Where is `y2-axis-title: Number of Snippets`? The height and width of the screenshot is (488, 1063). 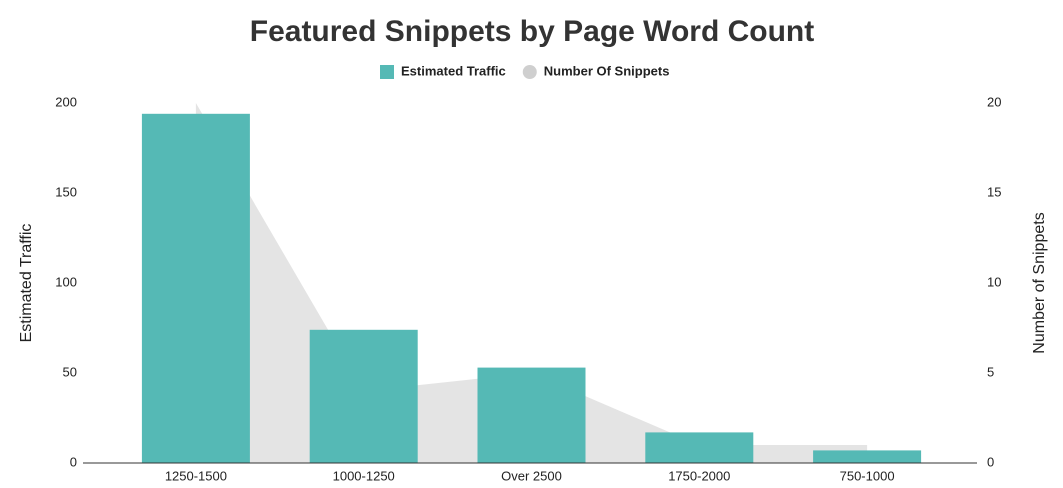
y2-axis-title: Number of Snippets is located at coordinates (1039, 282).